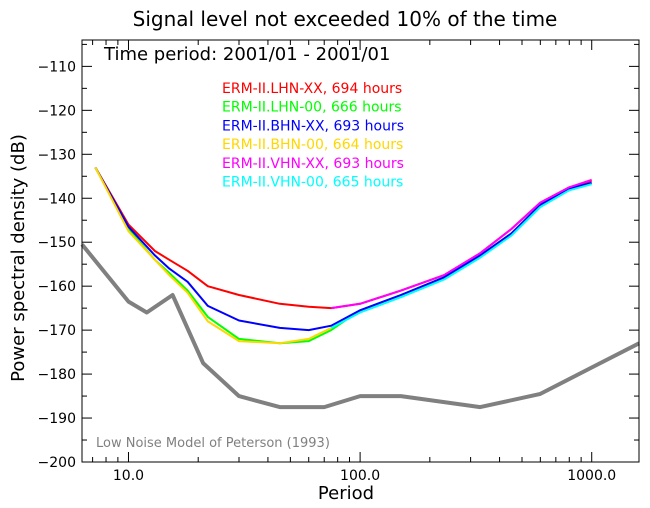 Image resolution: width=650 pixels, height=508 pixels. What do you see at coordinates (57, 375) in the screenshot?
I see `y-tick-label: −180` at bounding box center [57, 375].